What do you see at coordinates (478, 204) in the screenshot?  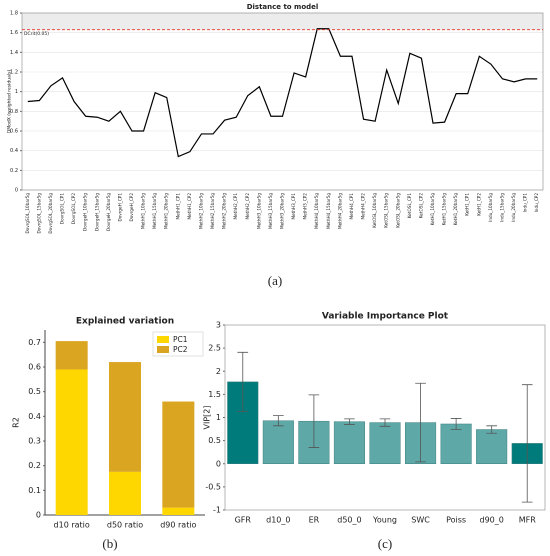 I see `x-tick-label: KetH1_CP2` at bounding box center [478, 204].